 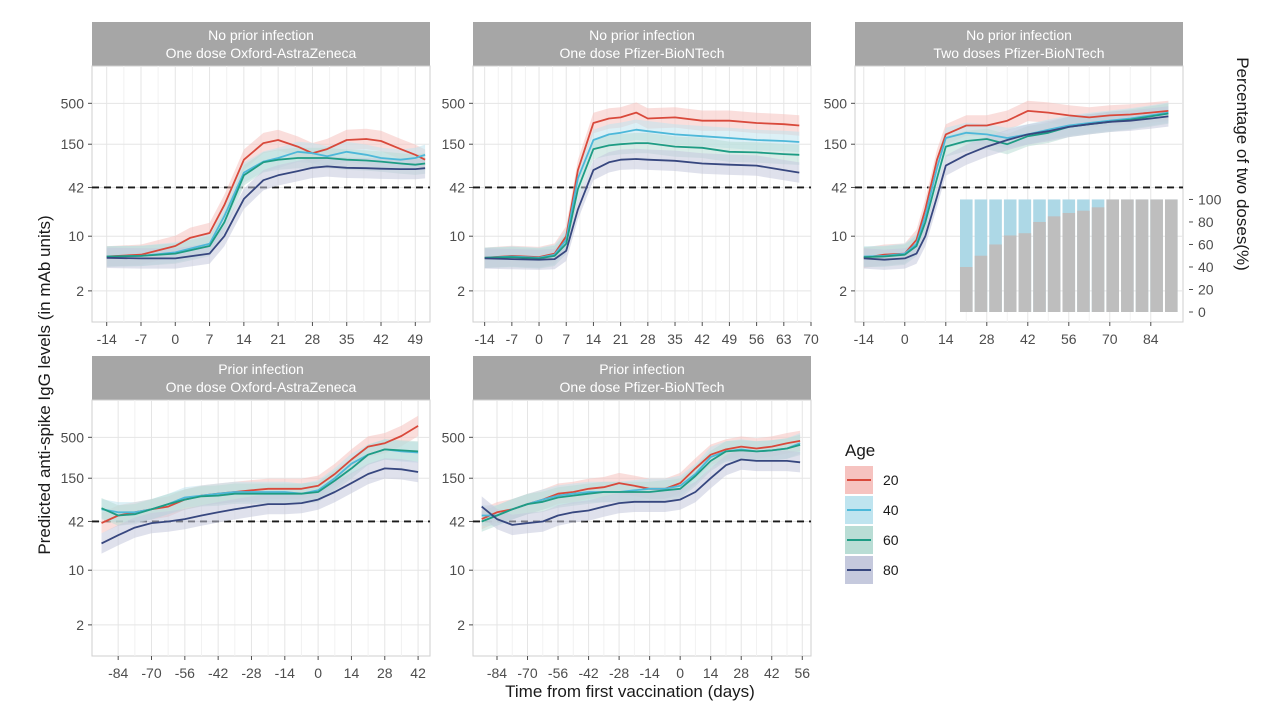 I want to click on inset-y-tick-label: 20, so click(x=1206, y=289).